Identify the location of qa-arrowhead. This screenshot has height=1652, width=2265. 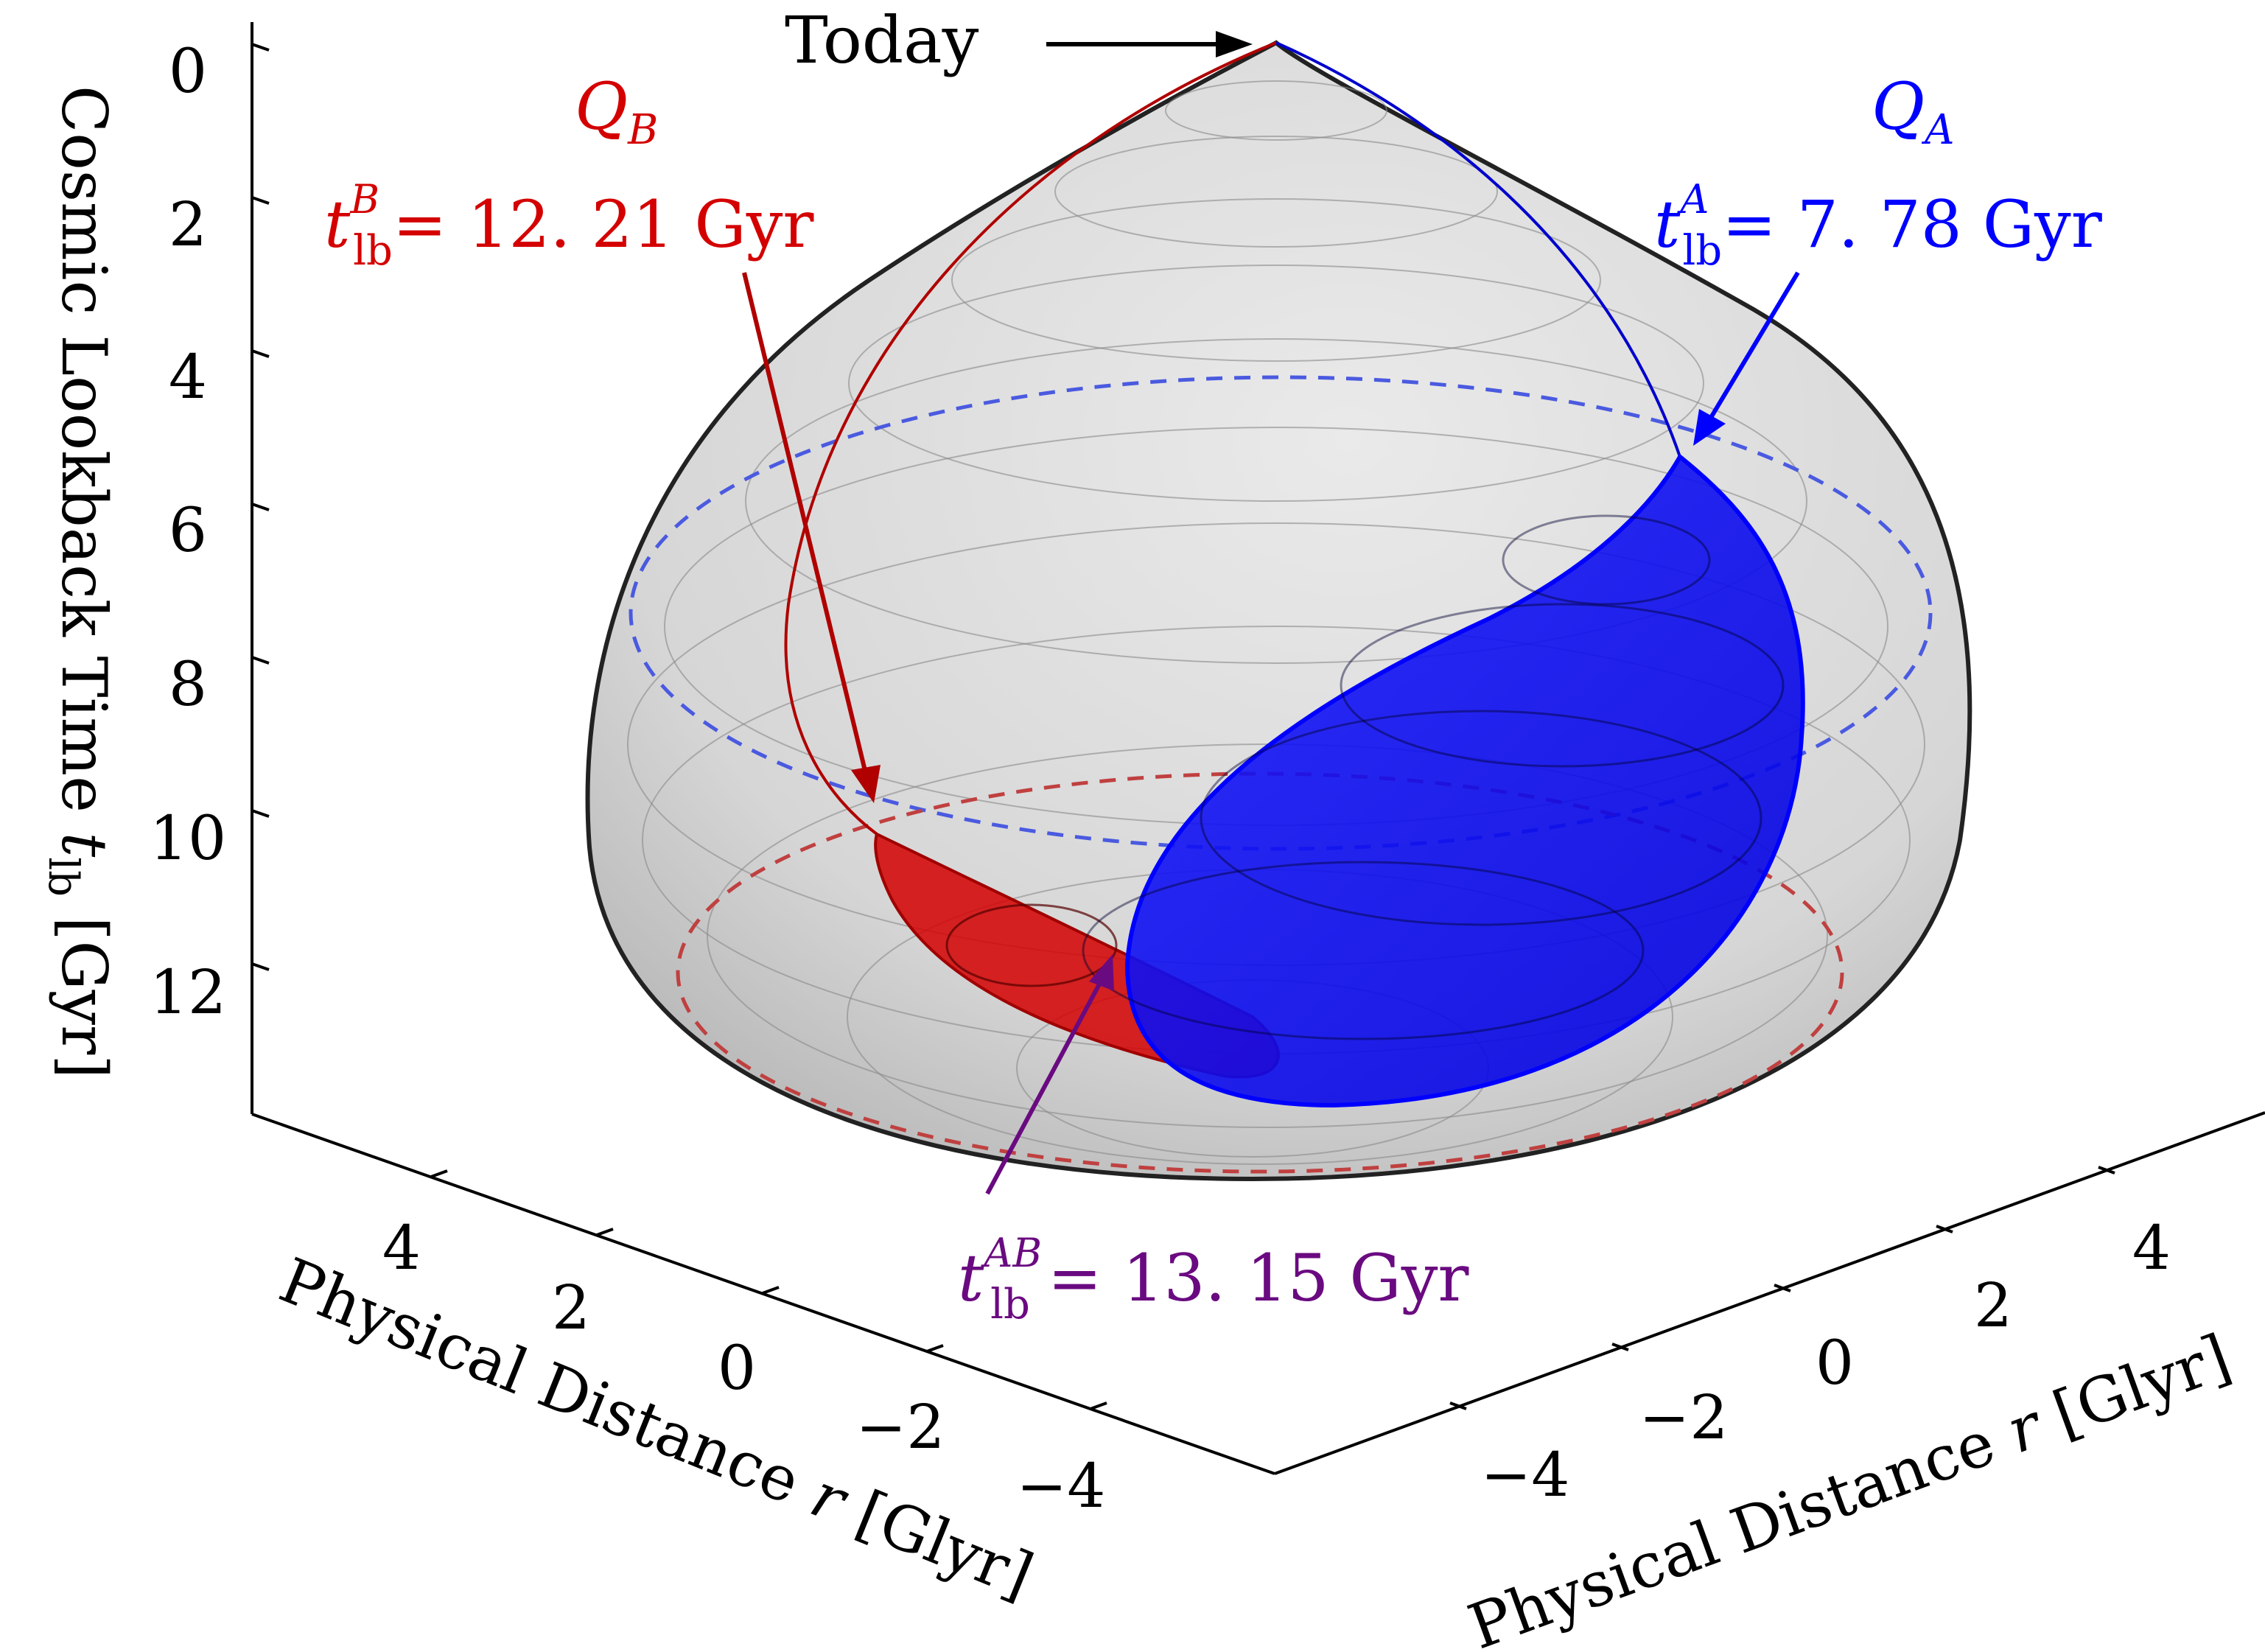
(1709, 427).